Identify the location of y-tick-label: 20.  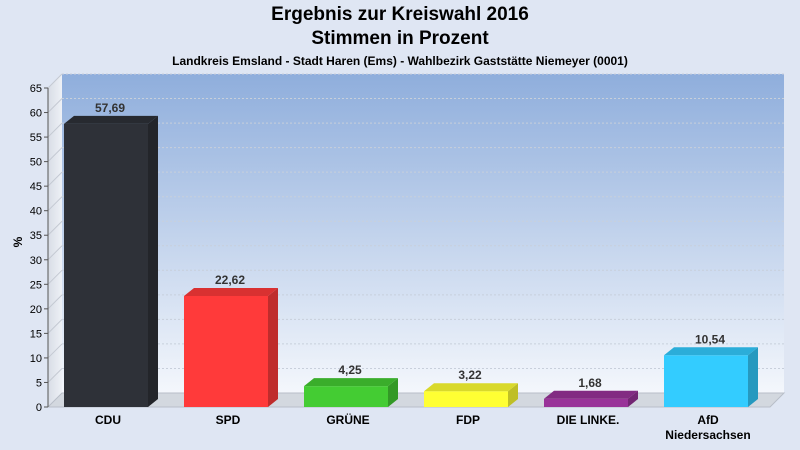
(36, 310).